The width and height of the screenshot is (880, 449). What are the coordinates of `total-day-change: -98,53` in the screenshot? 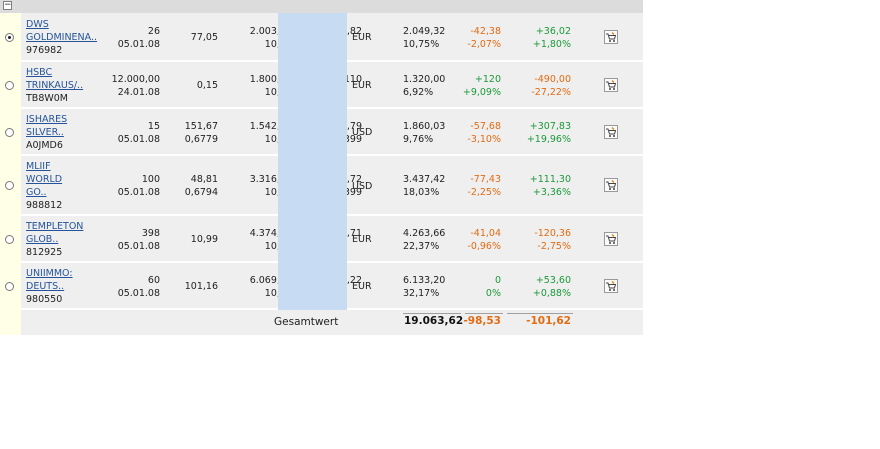 It's located at (482, 321).